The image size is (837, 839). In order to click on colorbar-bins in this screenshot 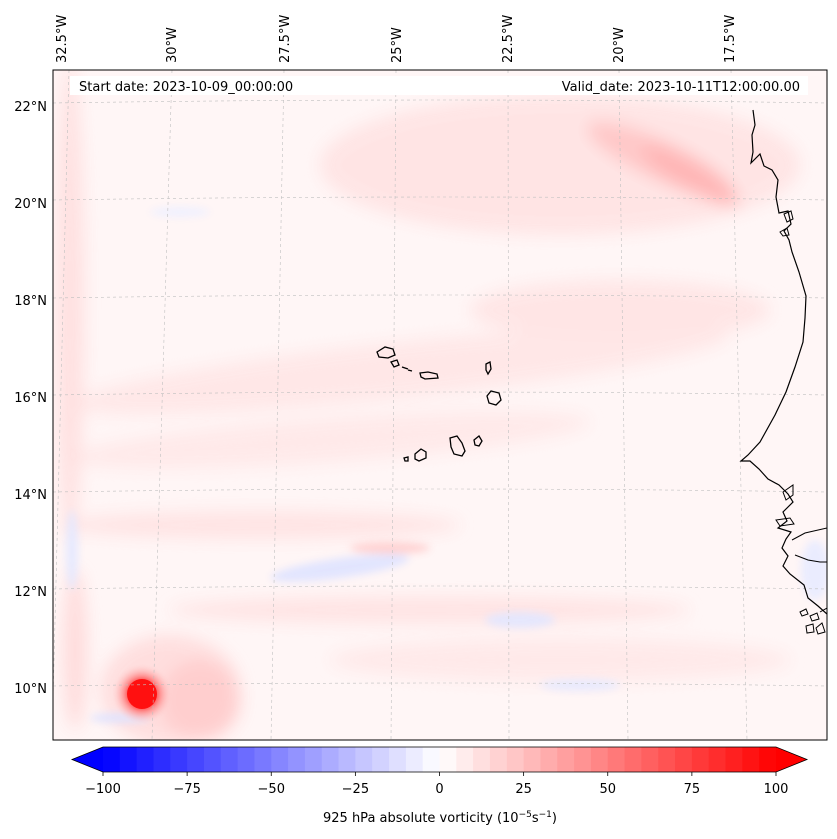, I will do `click(440, 759)`.